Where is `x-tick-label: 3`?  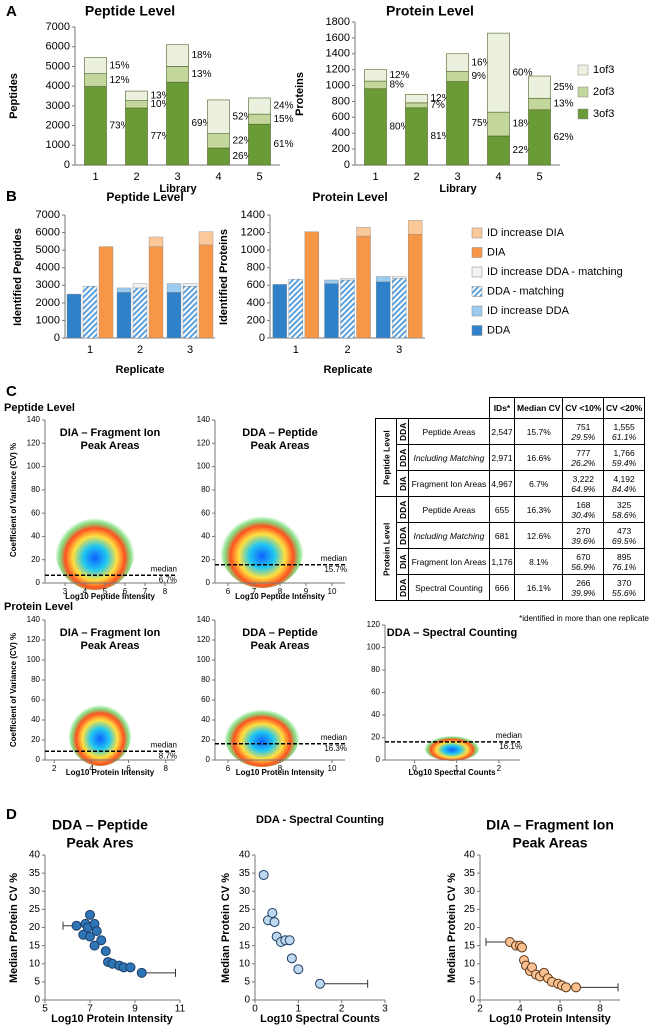
x-tick-label: 3 is located at coordinates (457, 177).